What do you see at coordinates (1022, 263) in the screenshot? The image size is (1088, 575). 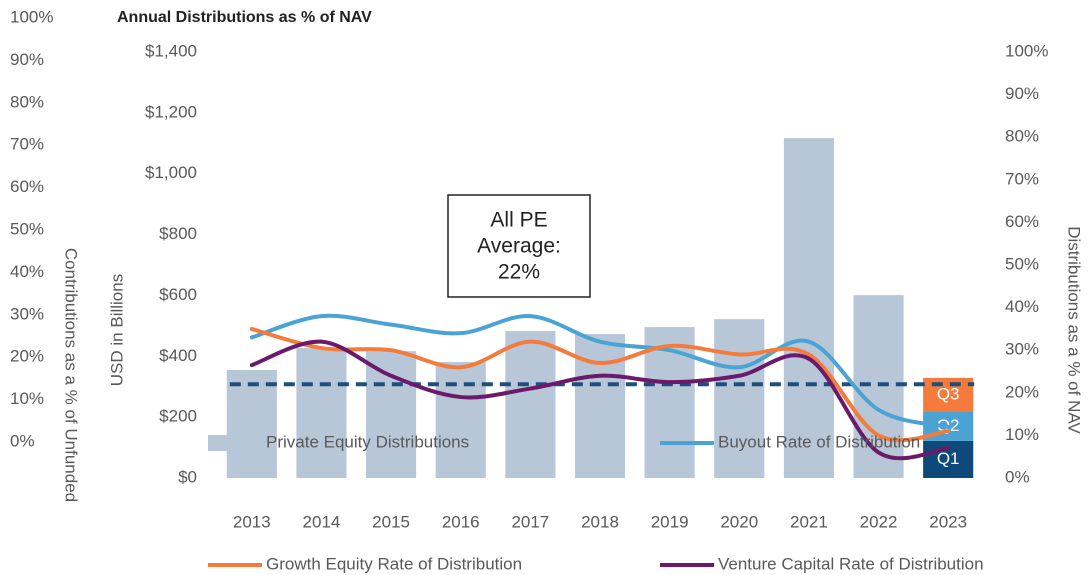 I see `y2-tick-label: 50%` at bounding box center [1022, 263].